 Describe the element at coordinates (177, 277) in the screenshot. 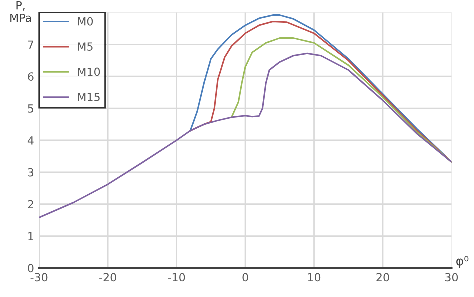

I see `x-tick-label: -10` at that location.